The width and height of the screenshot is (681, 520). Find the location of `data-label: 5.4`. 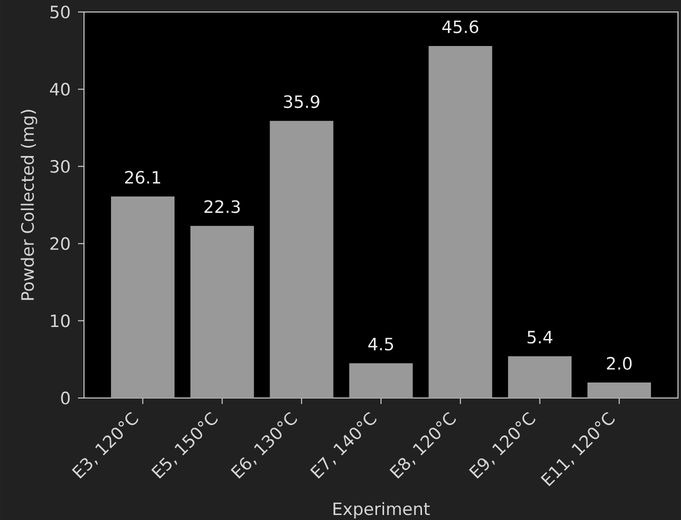

data-label: 5.4 is located at coordinates (540, 337).